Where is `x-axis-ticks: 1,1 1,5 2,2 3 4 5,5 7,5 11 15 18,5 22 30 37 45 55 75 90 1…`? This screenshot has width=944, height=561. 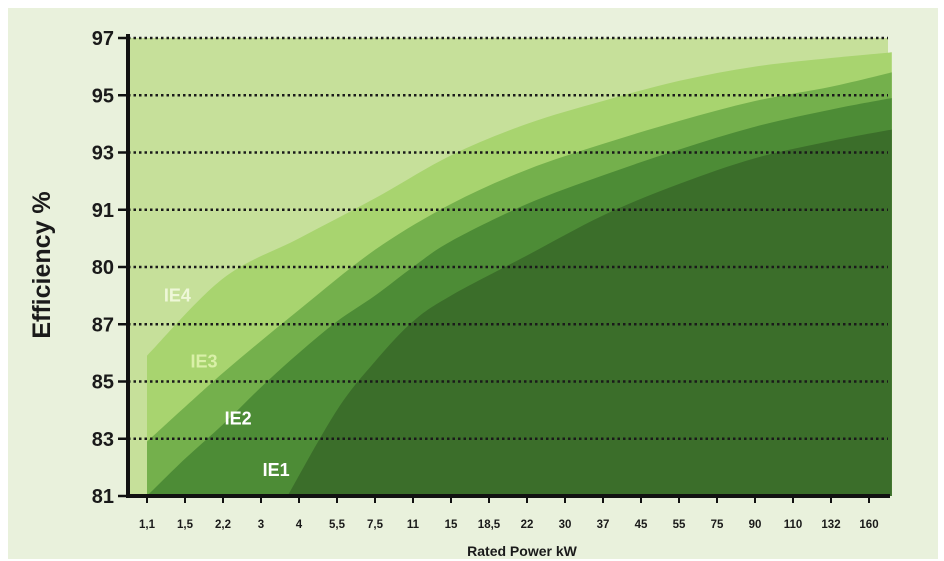
x-axis-ticks: 1,1 1,5 2,2 3 4 5,5 7,5 11 15 18,5 22 30 37 45 55 75 90 1… is located at coordinates (509, 513).